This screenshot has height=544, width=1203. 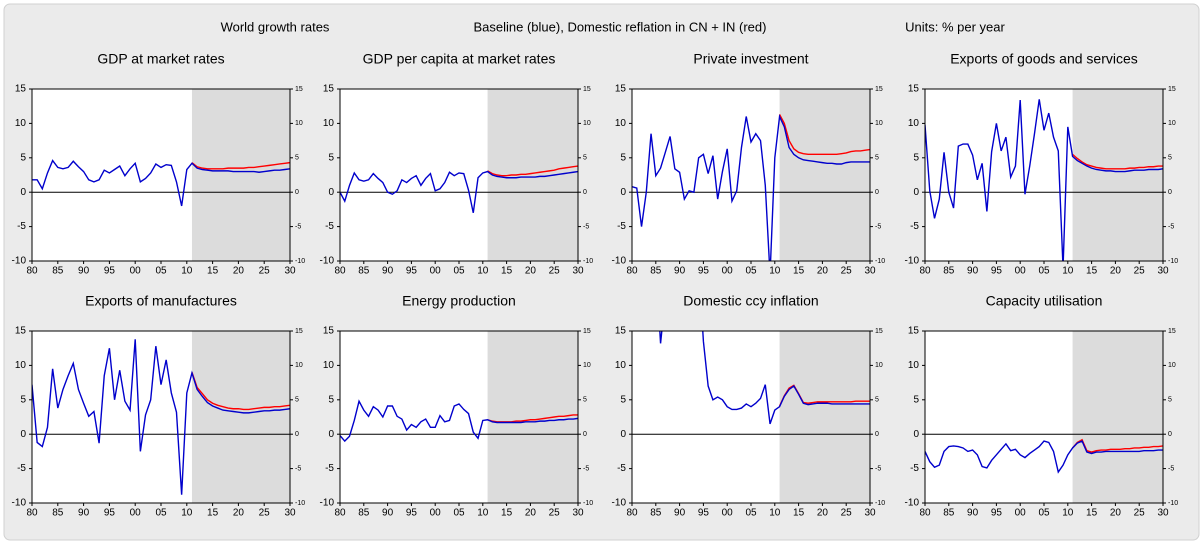 I want to click on chart-title: Exports of manufactures, so click(x=161, y=301).